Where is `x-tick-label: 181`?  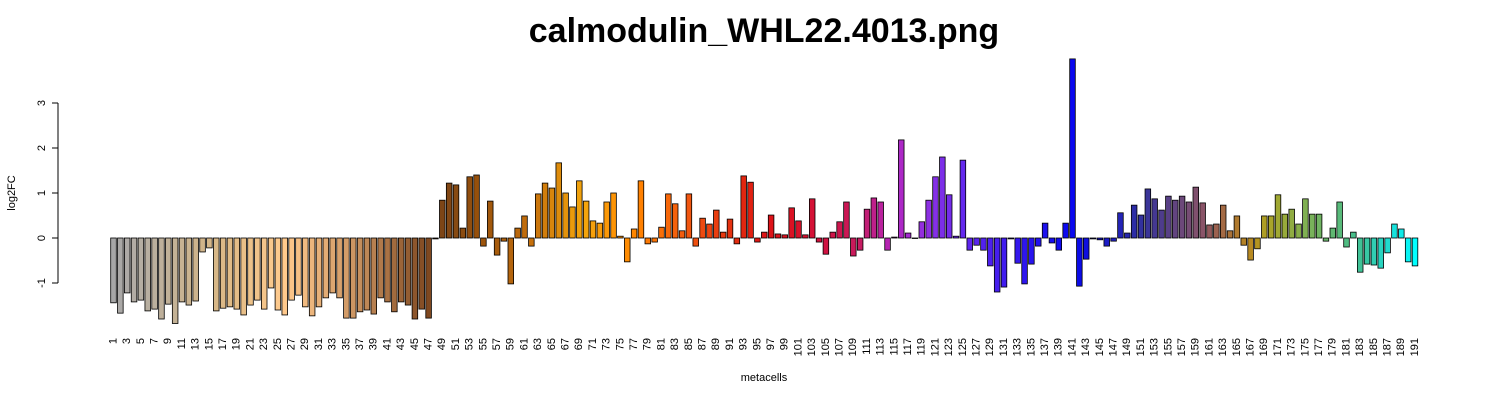
x-tick-label: 181 is located at coordinates (1346, 347).